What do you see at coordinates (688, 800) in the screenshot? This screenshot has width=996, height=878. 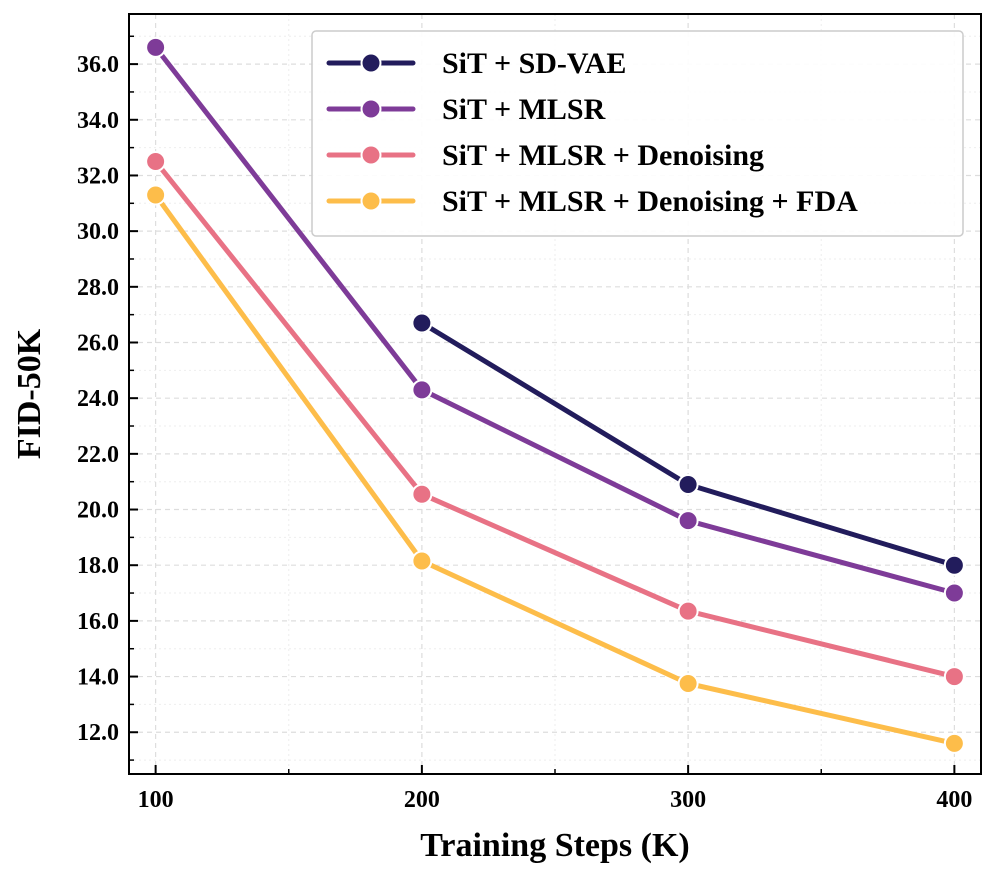 I see `x-tick-label: 300` at bounding box center [688, 800].